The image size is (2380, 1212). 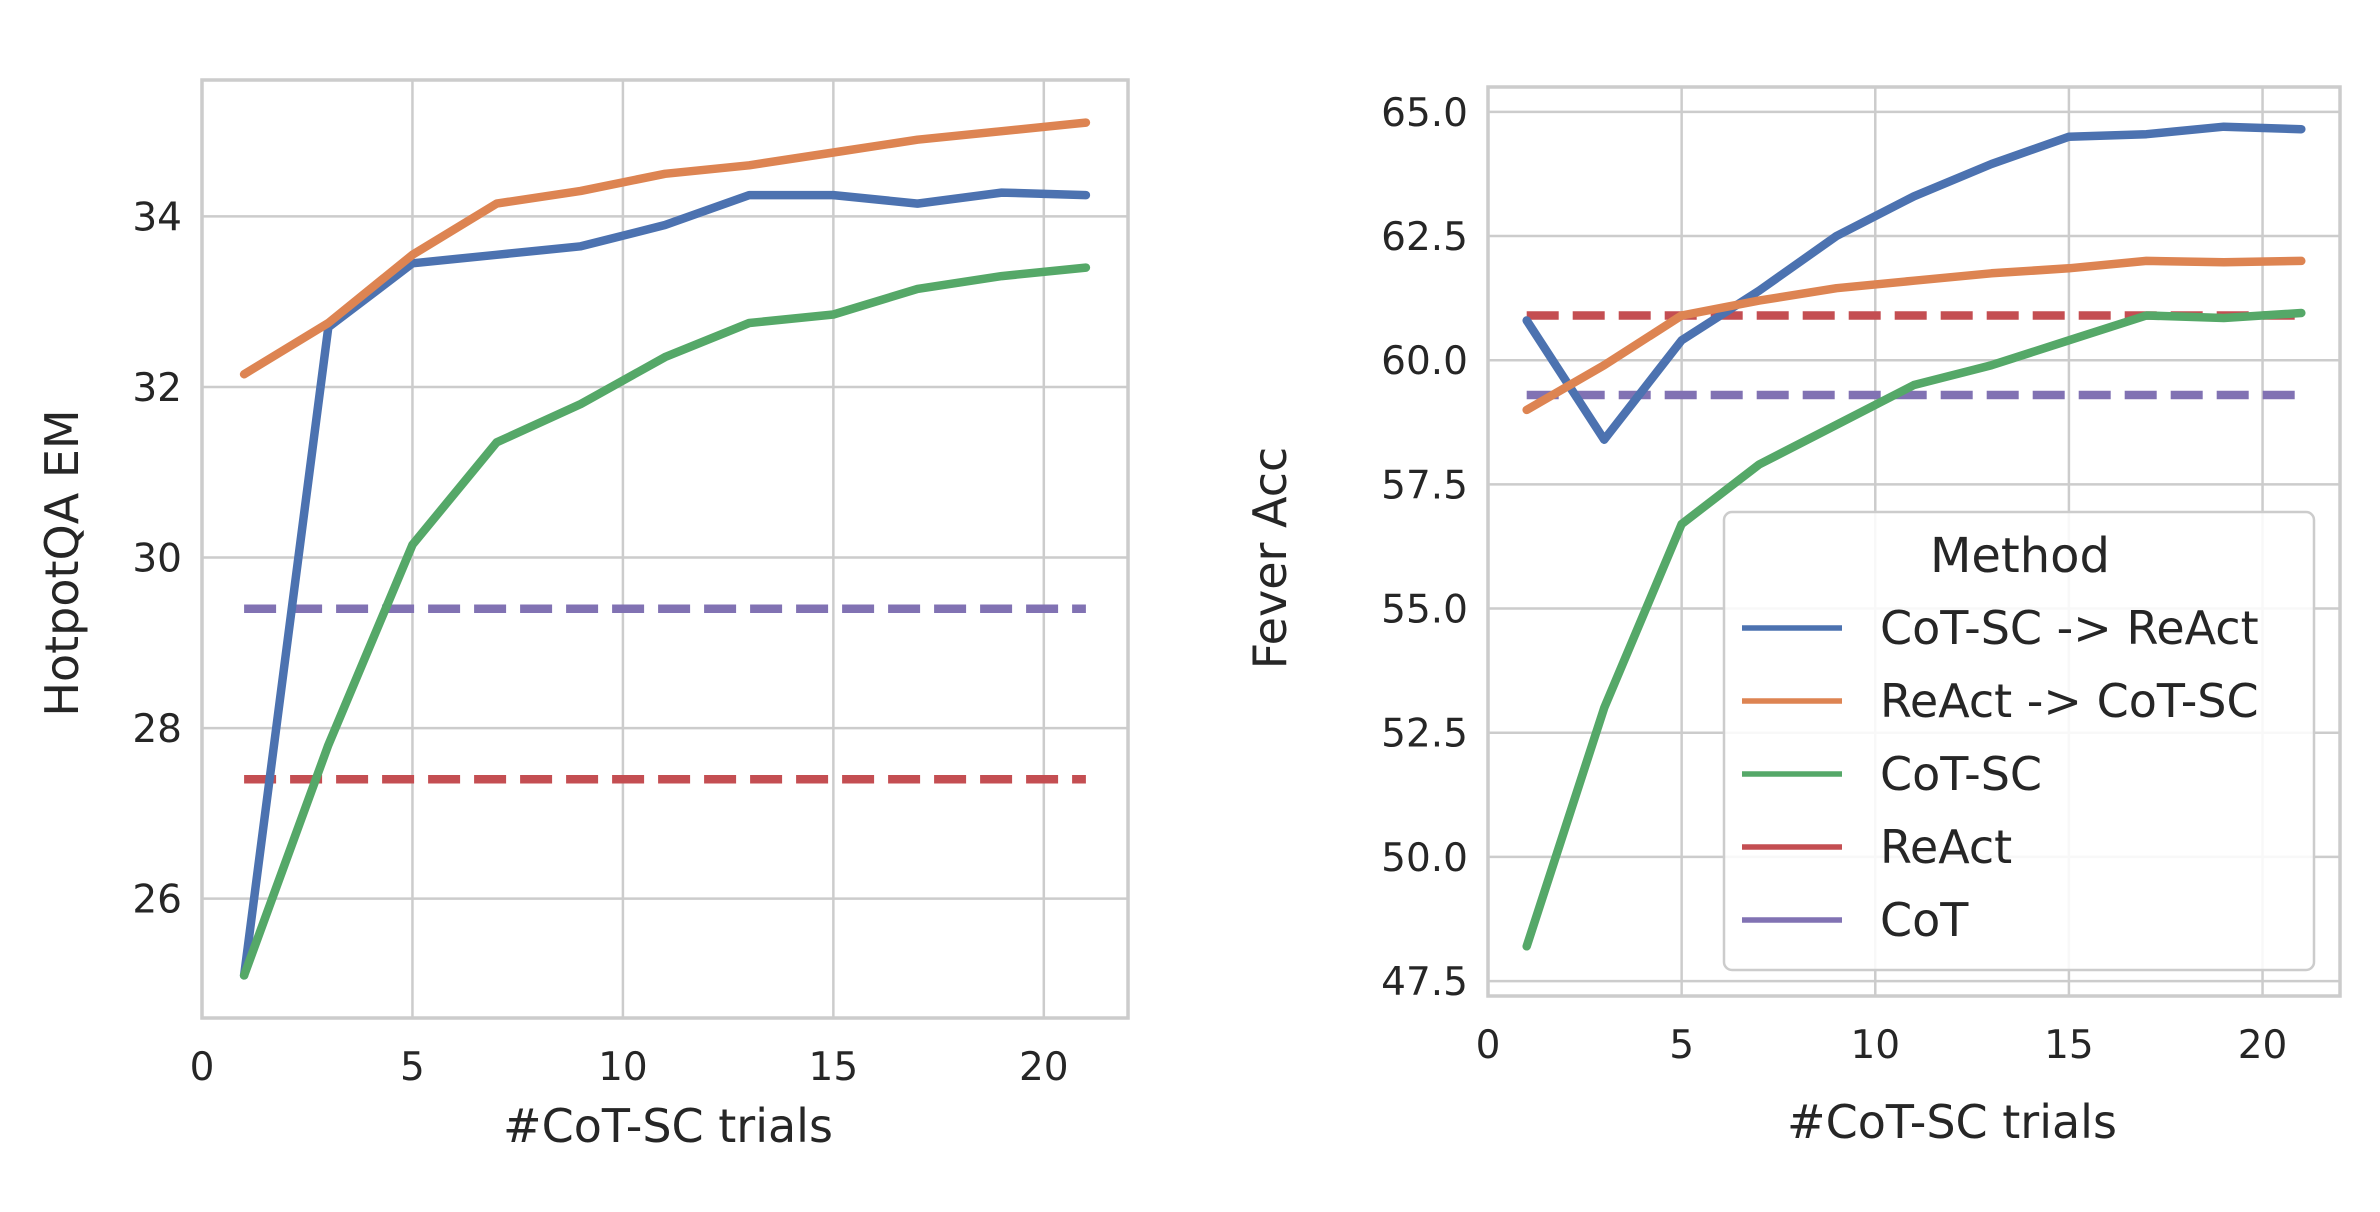 What do you see at coordinates (2069, 1045) in the screenshot?
I see `fever-x-tick-label: 15` at bounding box center [2069, 1045].